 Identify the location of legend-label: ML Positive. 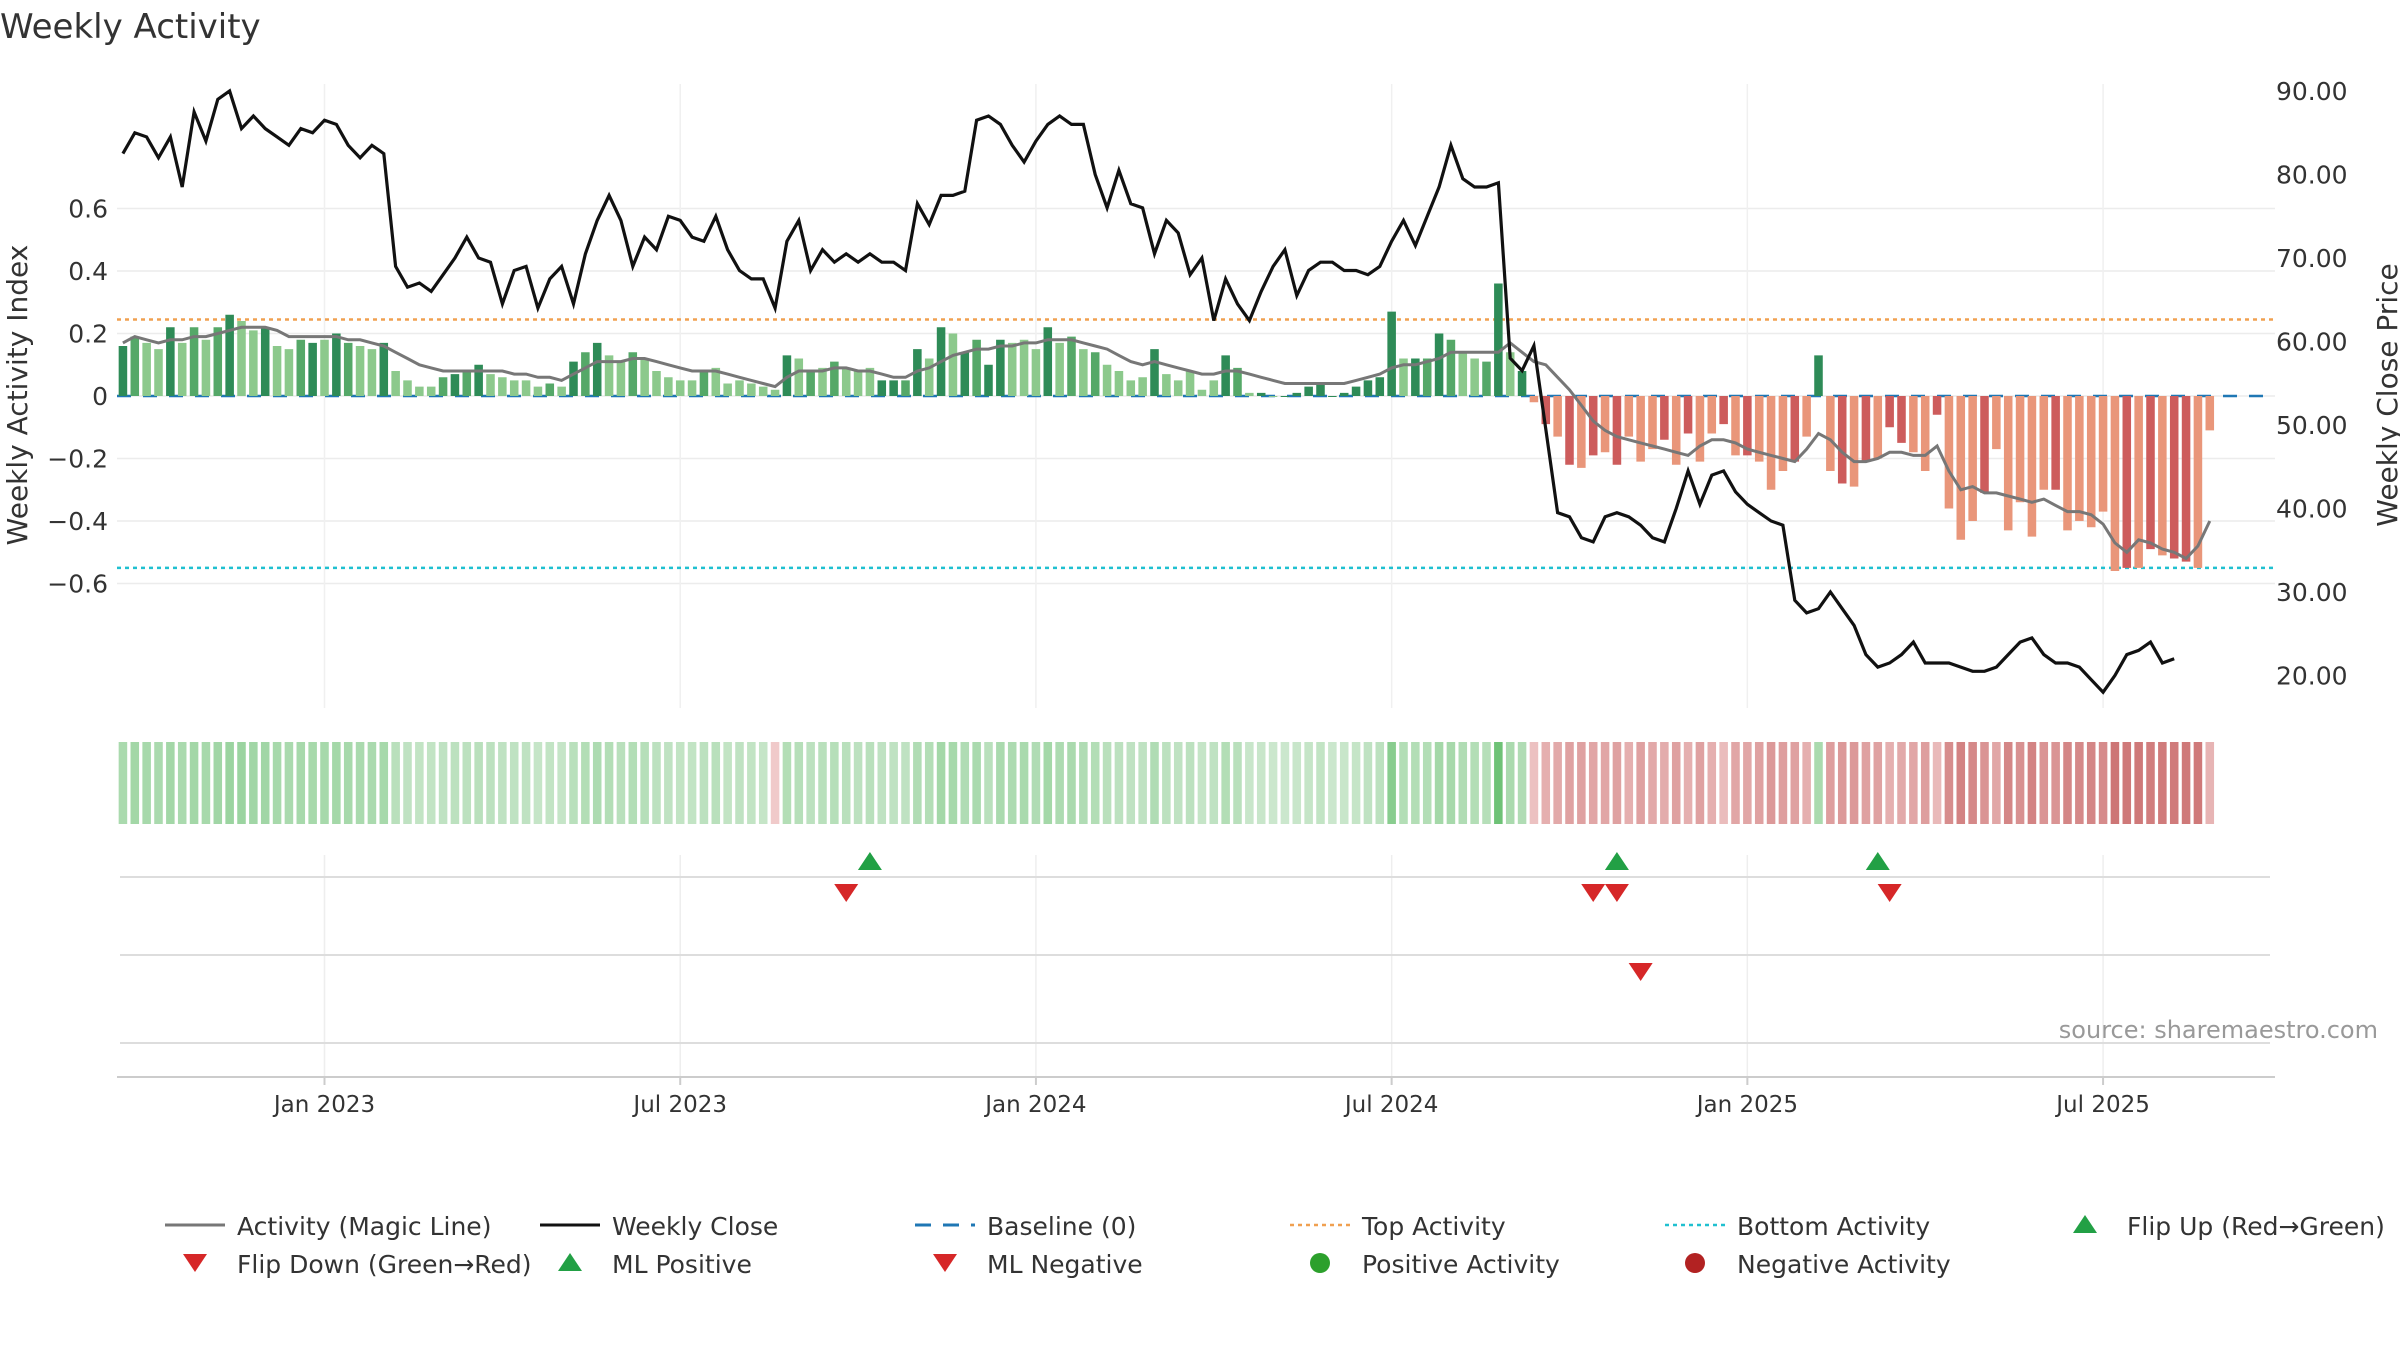
(682, 1264).